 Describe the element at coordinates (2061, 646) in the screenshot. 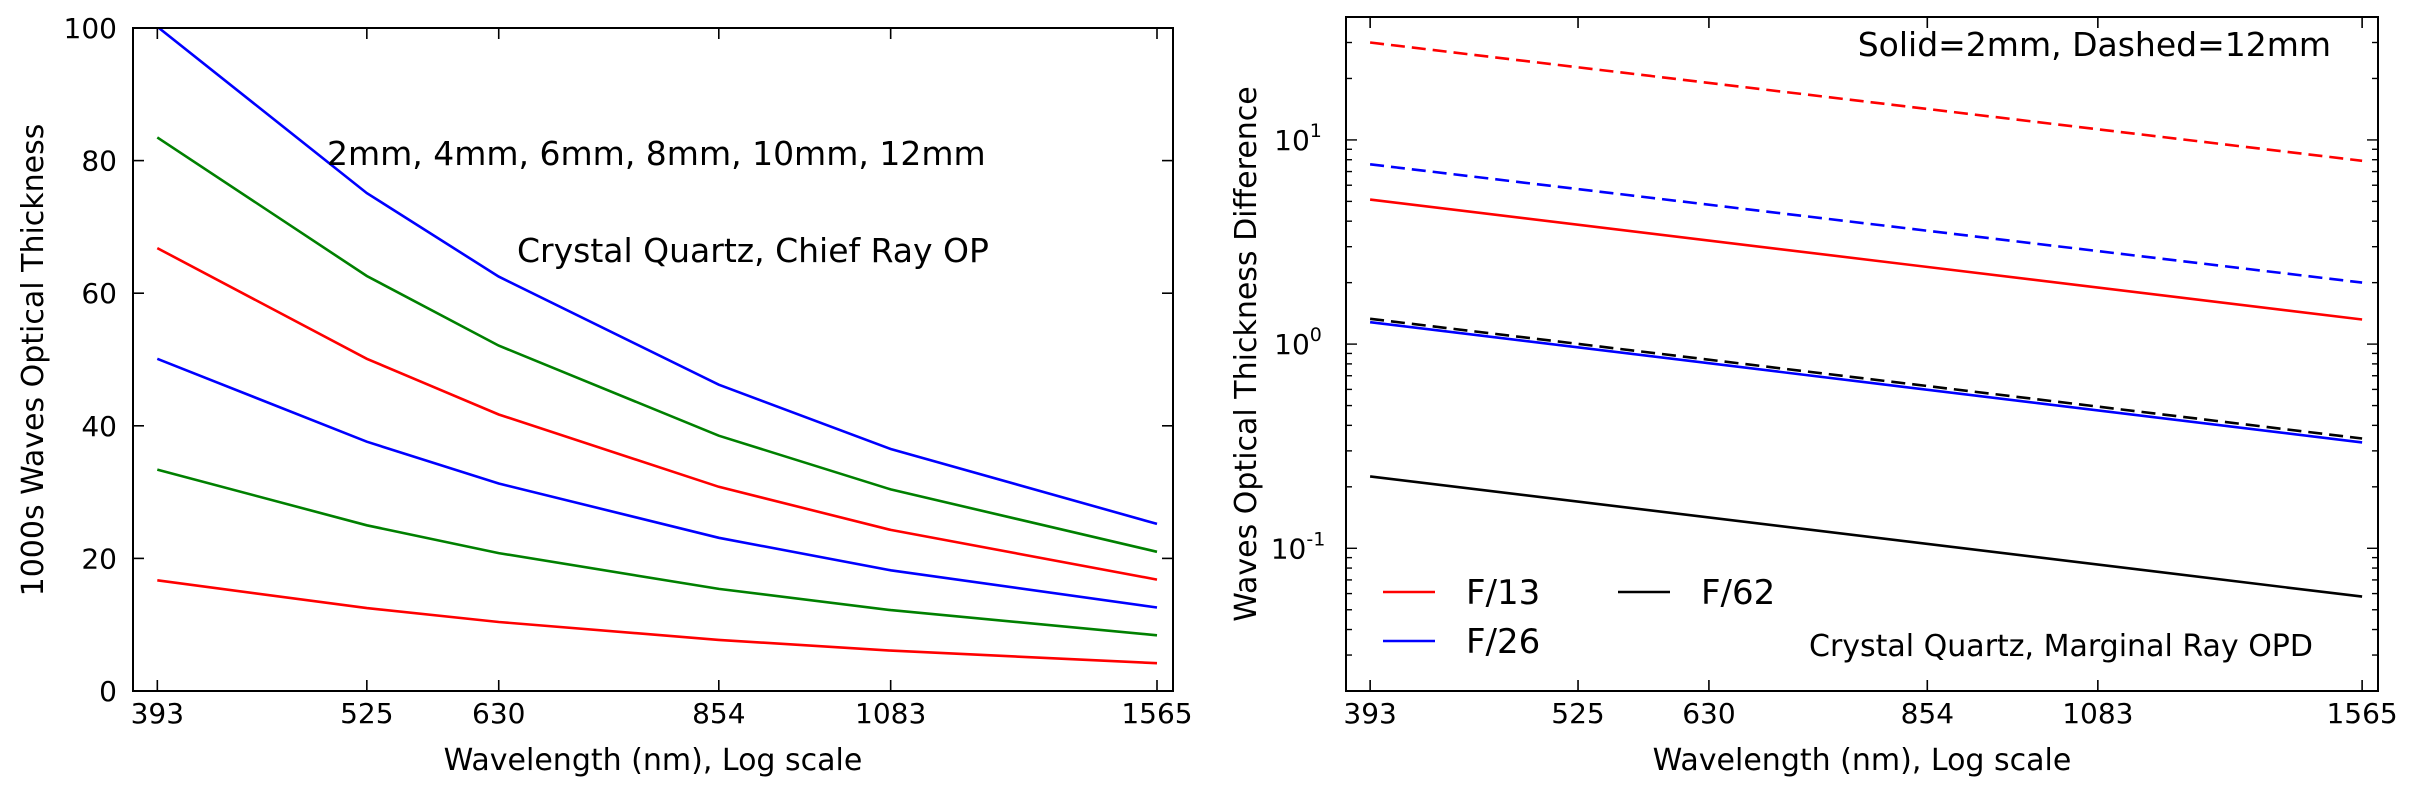

I see `right-material-annotation: Crystal Quartz, Marginal Ray OPD` at that location.